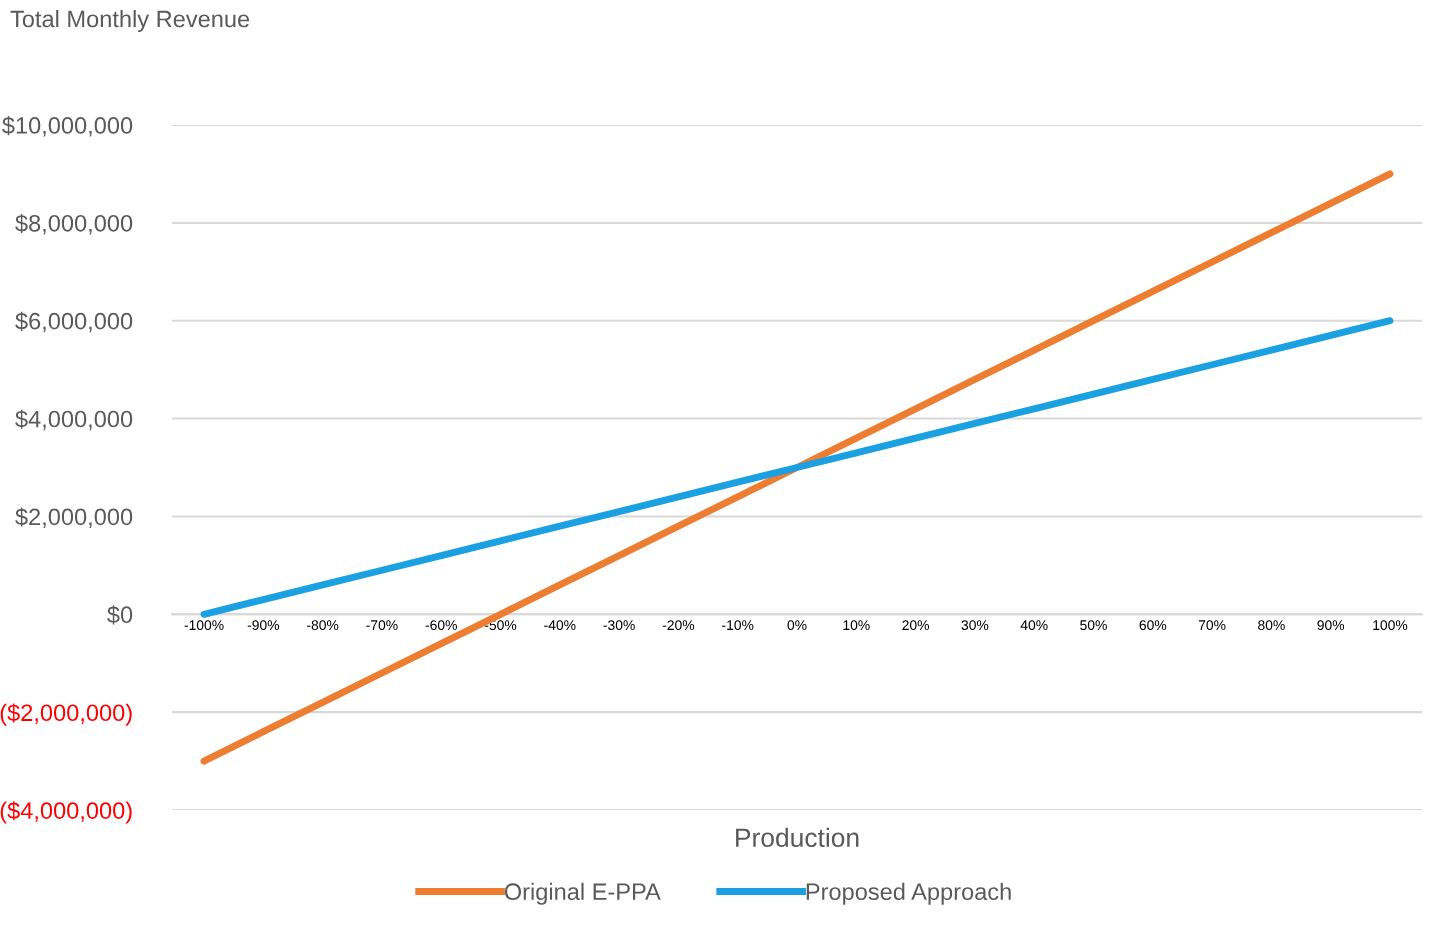 This screenshot has height=926, width=1431. I want to click on x-tick-label: 0%, so click(797, 625).